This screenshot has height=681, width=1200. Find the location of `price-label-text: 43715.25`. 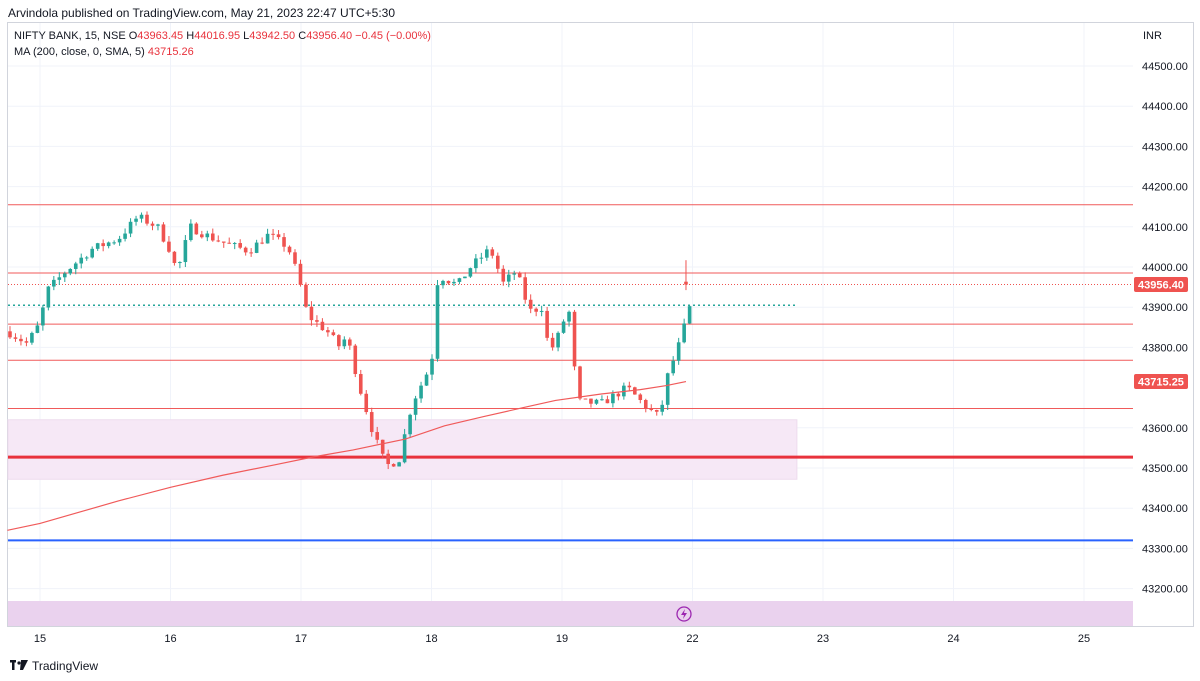

price-label-text: 43715.25 is located at coordinates (1161, 382).